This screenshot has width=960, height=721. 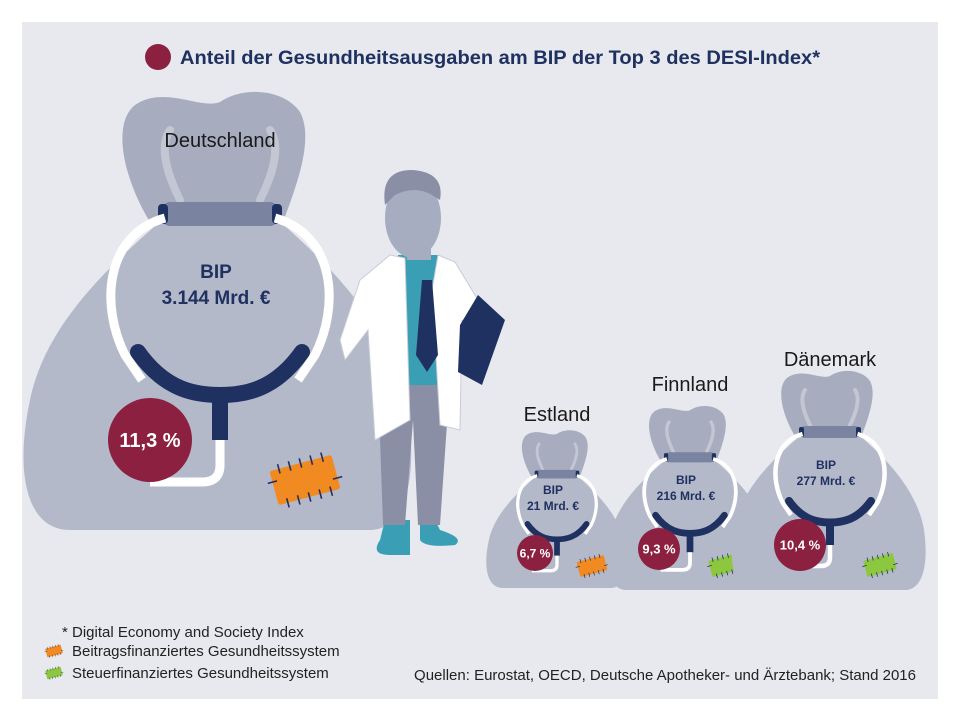 I want to click on health-spending-share: 11,3 %, so click(x=149, y=441).